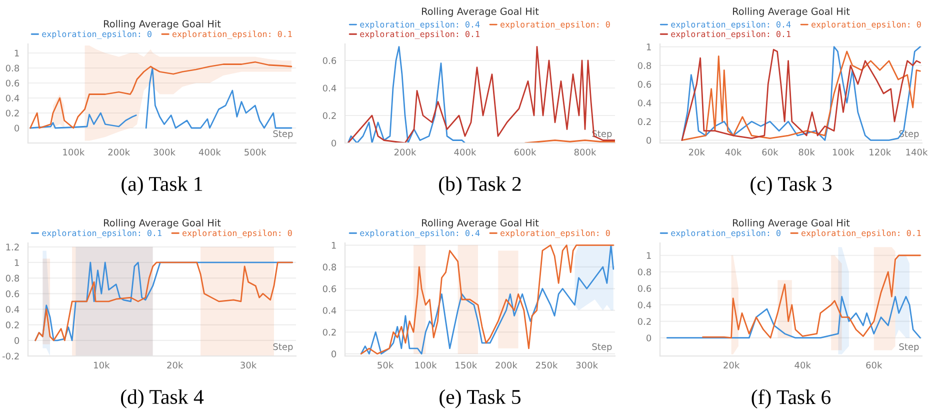  I want to click on x-tick-label: 10k, so click(102, 365).